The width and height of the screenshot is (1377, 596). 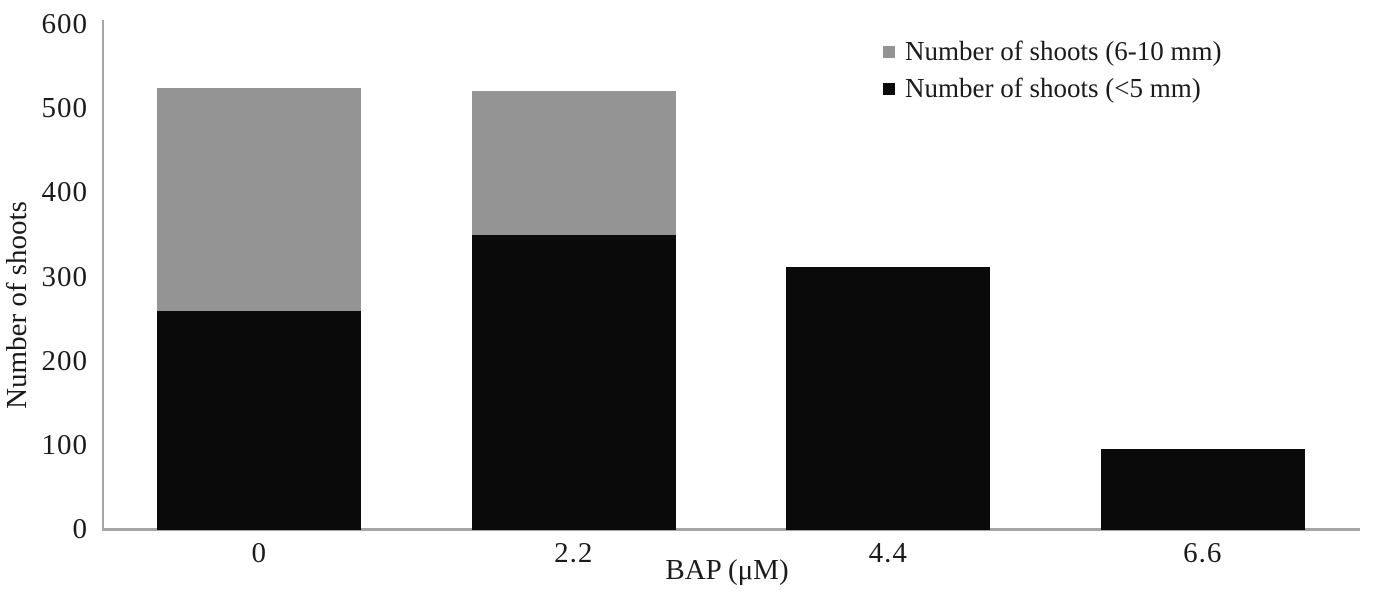 I want to click on y-tick-label: 600, so click(x=64, y=24).